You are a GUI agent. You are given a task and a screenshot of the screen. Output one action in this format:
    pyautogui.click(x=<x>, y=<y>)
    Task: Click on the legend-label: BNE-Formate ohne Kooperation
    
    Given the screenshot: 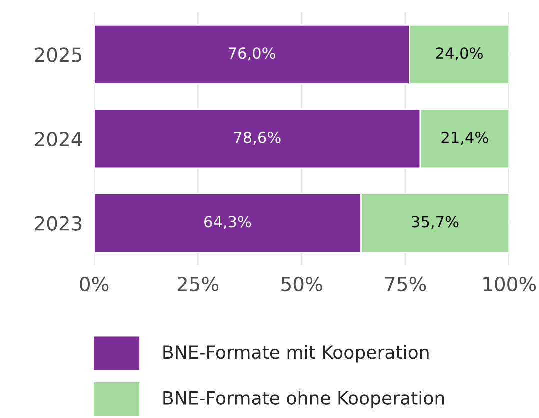 What is the action you would take?
    pyautogui.click(x=304, y=399)
    